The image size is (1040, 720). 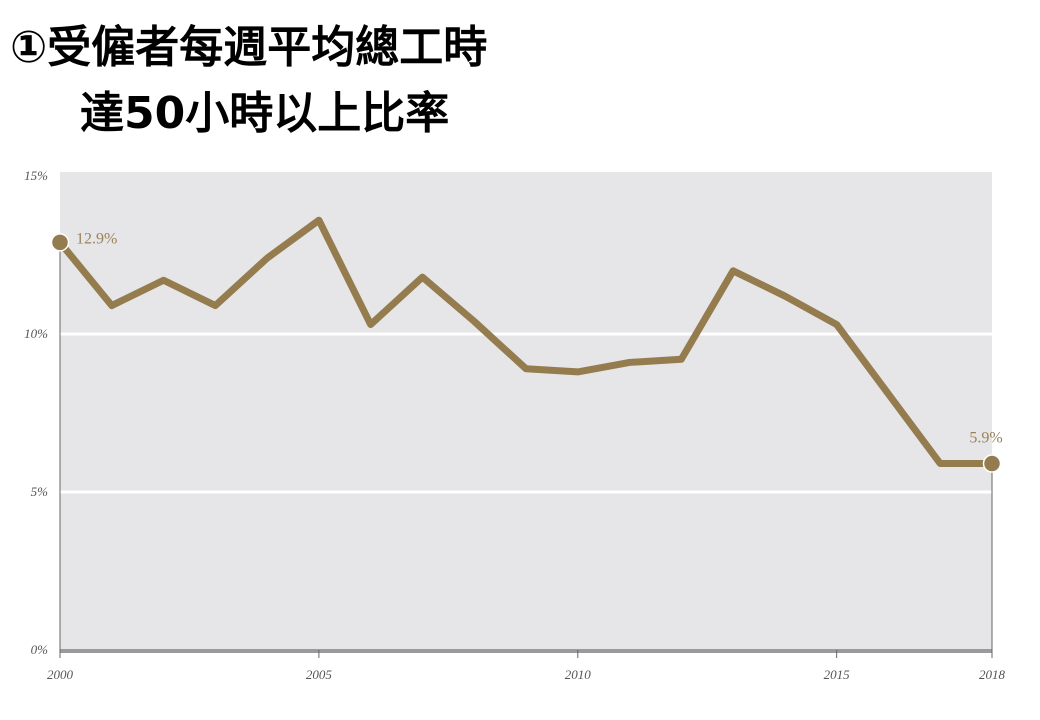 What do you see at coordinates (40, 491) in the screenshot?
I see `y-tick-label: 5%` at bounding box center [40, 491].